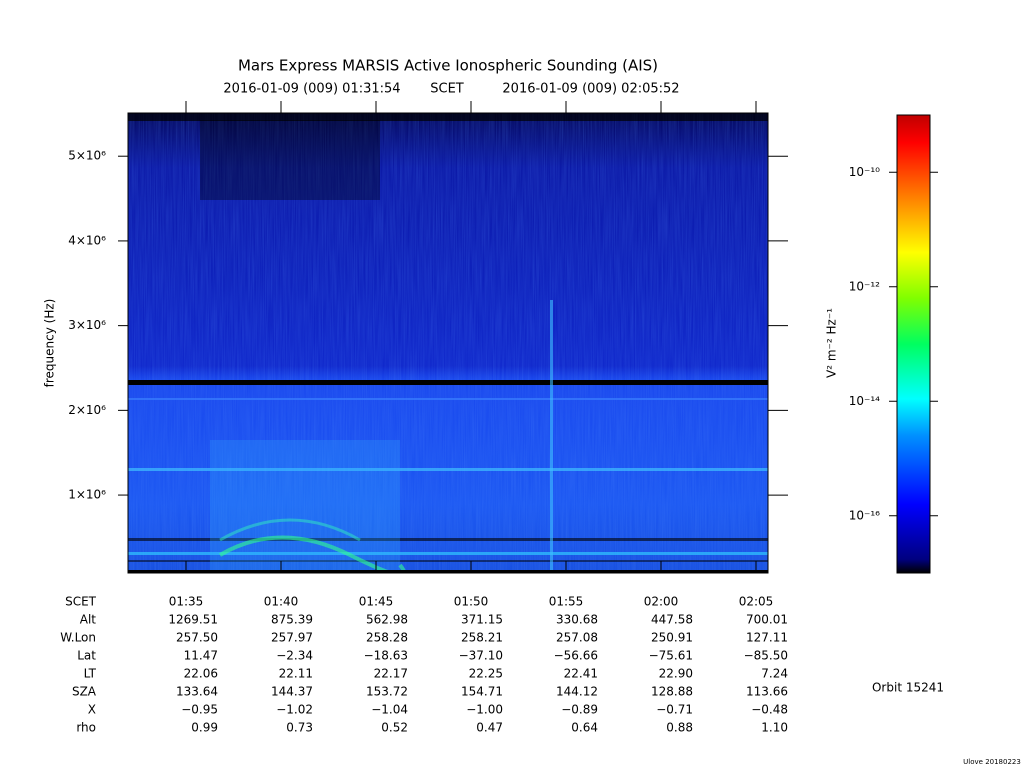  Describe the element at coordinates (769, 710) in the screenshot. I see `table-cell: −0.48` at that location.